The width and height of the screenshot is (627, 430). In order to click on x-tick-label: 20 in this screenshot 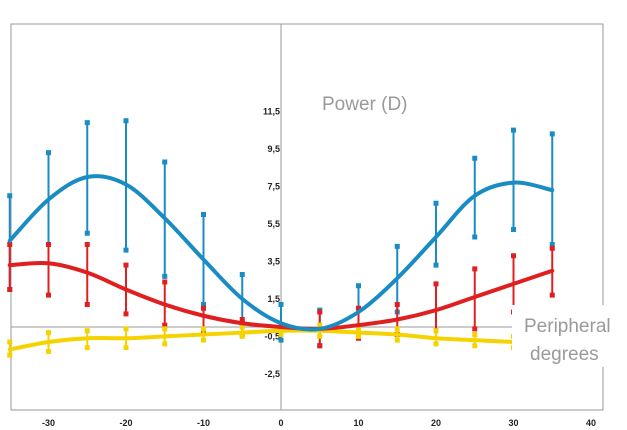, I will do `click(436, 423)`.